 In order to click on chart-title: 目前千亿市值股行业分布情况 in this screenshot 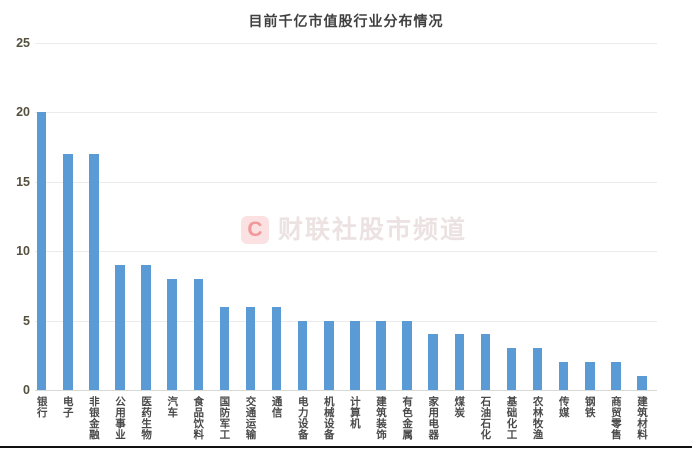, I will do `click(346, 21)`.